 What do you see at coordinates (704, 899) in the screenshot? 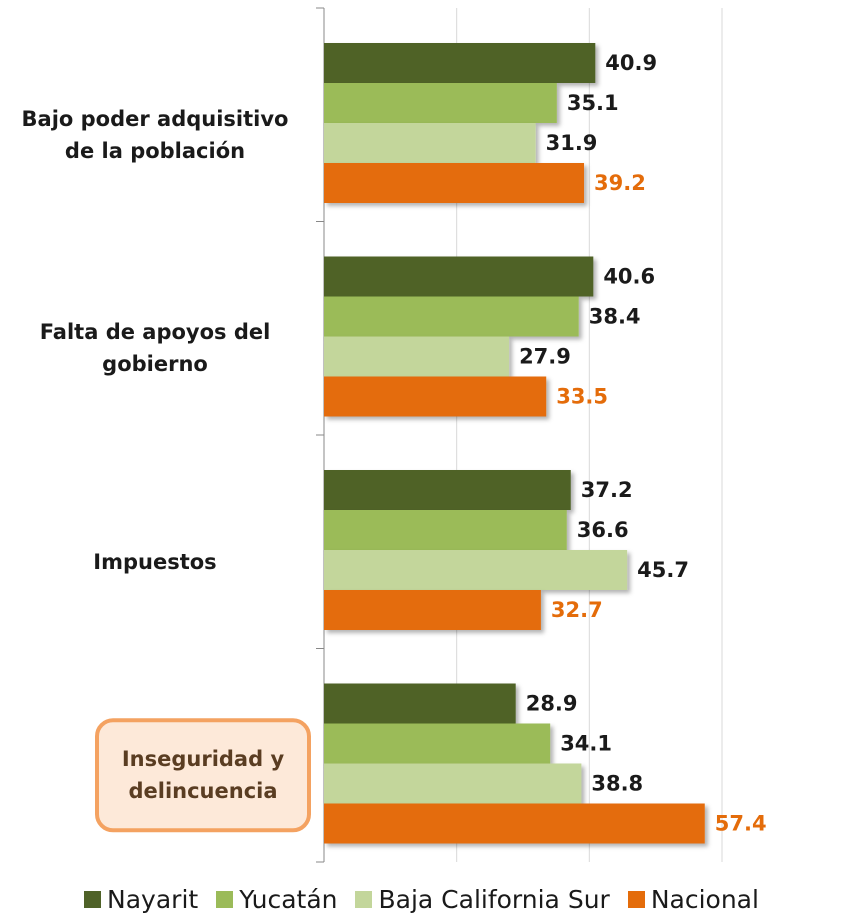
I see `legend-label: Nacional` at bounding box center [704, 899].